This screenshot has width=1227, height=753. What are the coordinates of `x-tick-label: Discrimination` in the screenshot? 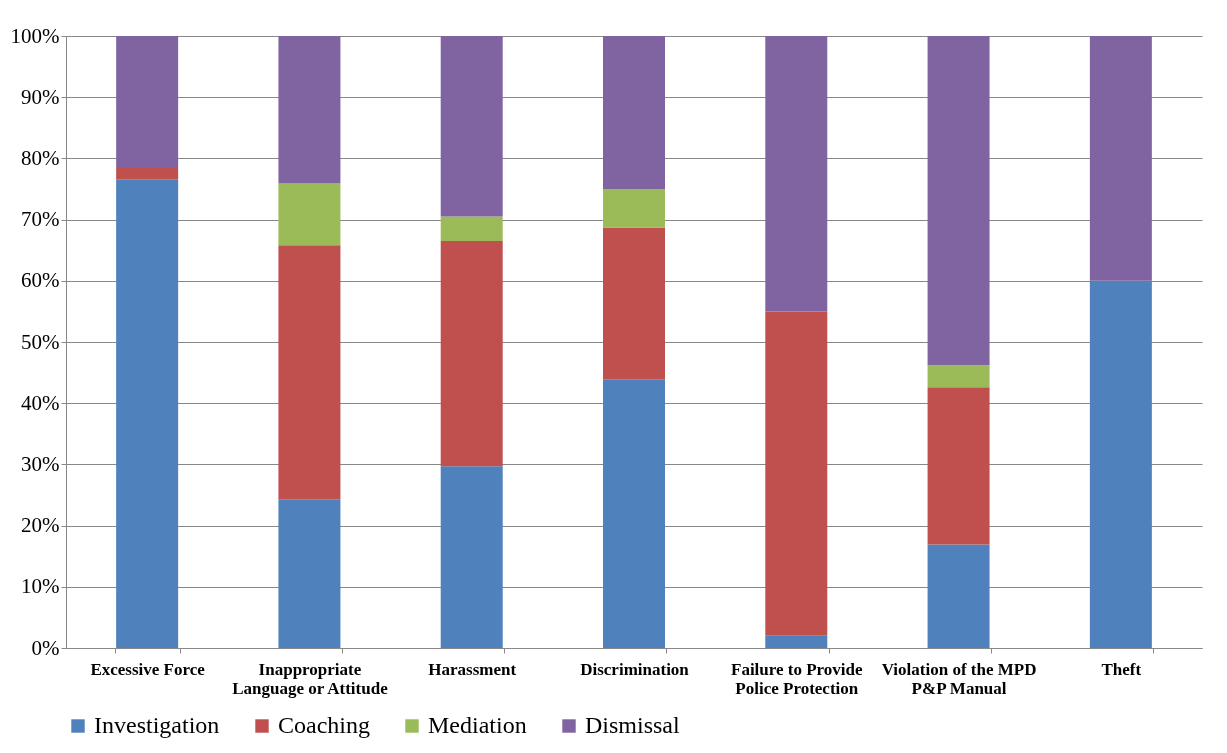 It's located at (635, 669).